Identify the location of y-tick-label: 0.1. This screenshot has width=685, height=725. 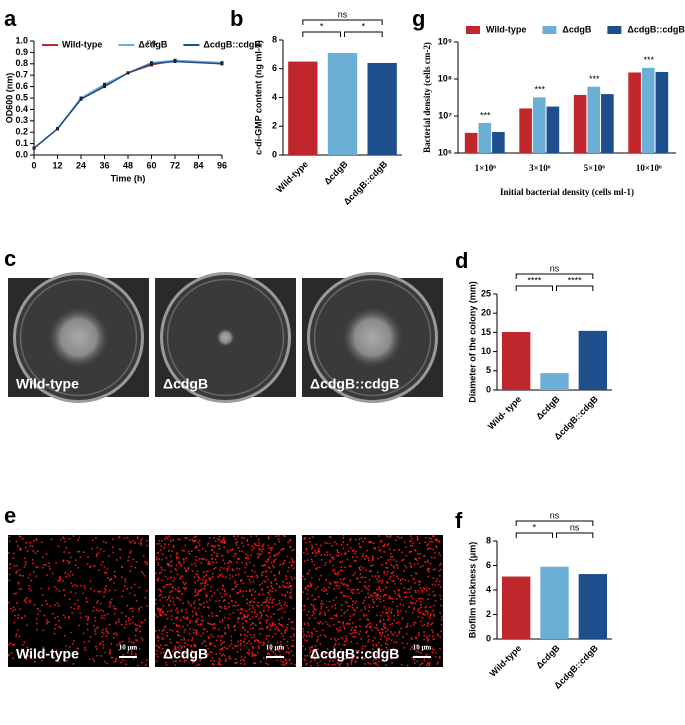
(21, 143).